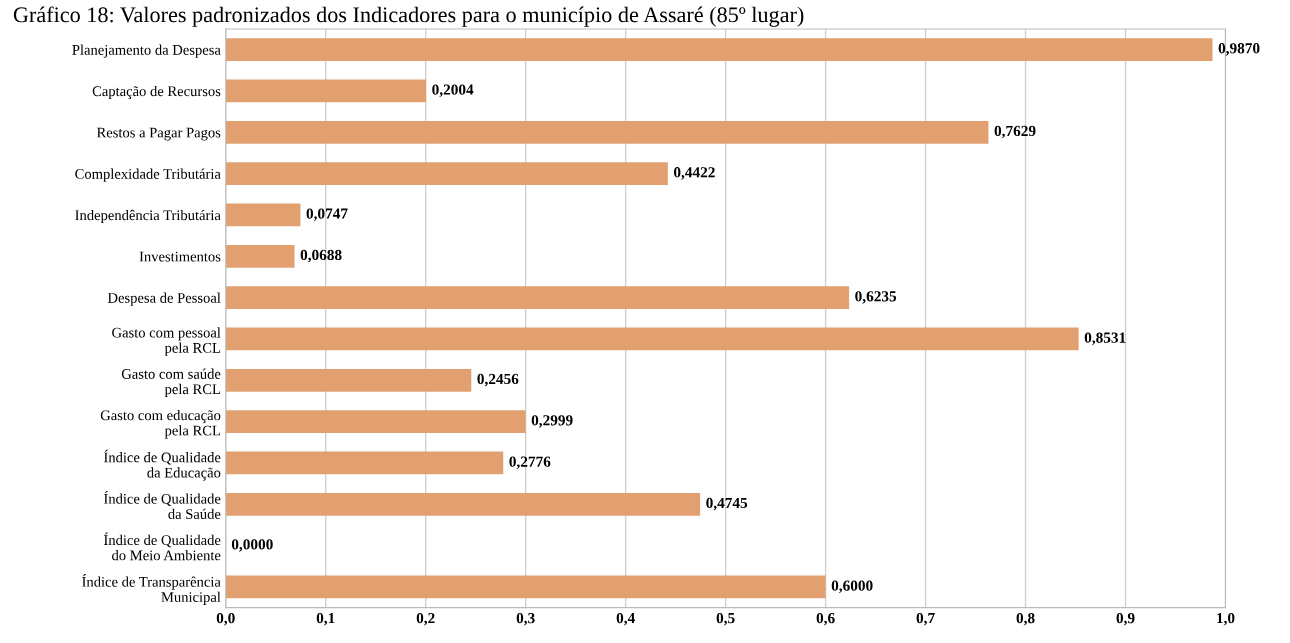 The image size is (1290, 643). Describe the element at coordinates (180, 256) in the screenshot. I see `y-tick-label: Investimentos` at that location.